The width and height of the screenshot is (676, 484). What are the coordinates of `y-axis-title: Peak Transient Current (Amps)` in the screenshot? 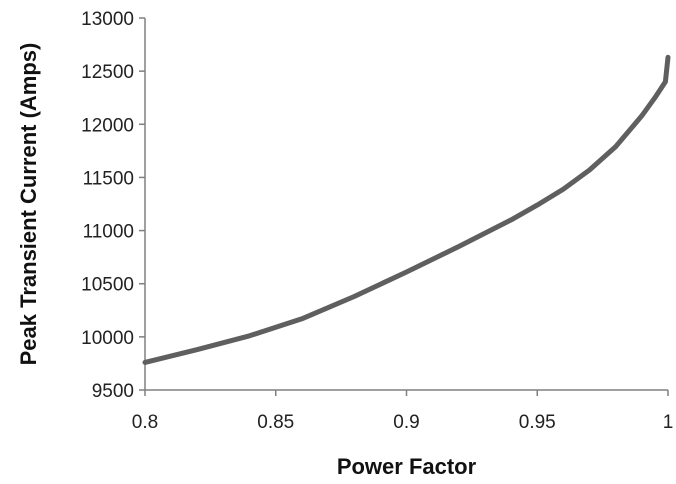 It's located at (28, 204).